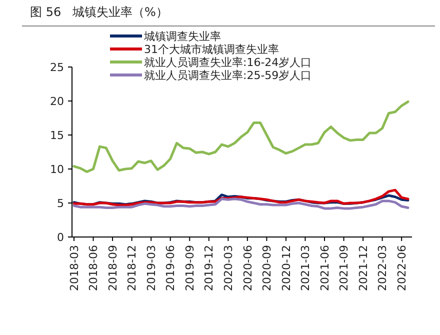 This screenshot has height=335, width=440. Describe the element at coordinates (57, 169) in the screenshot. I see `y-tick-label: 10` at that location.